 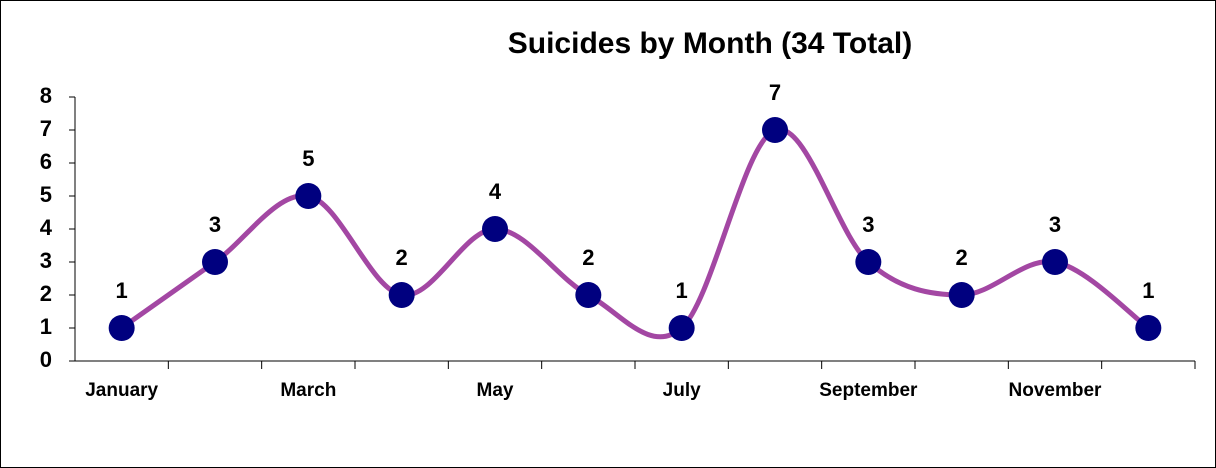 I want to click on y-tick-label: 2, so click(x=46, y=293).